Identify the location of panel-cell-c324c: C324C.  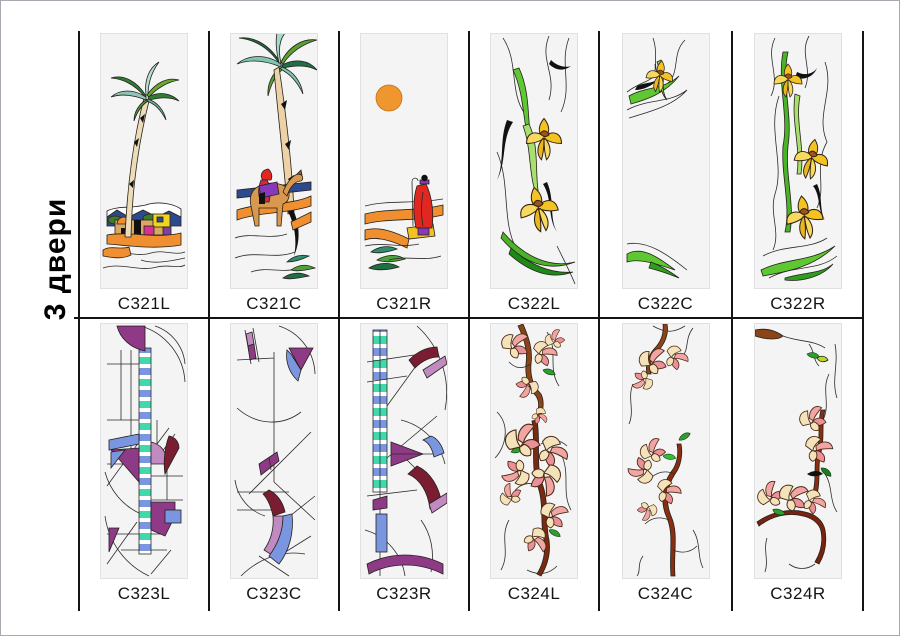
(665, 463).